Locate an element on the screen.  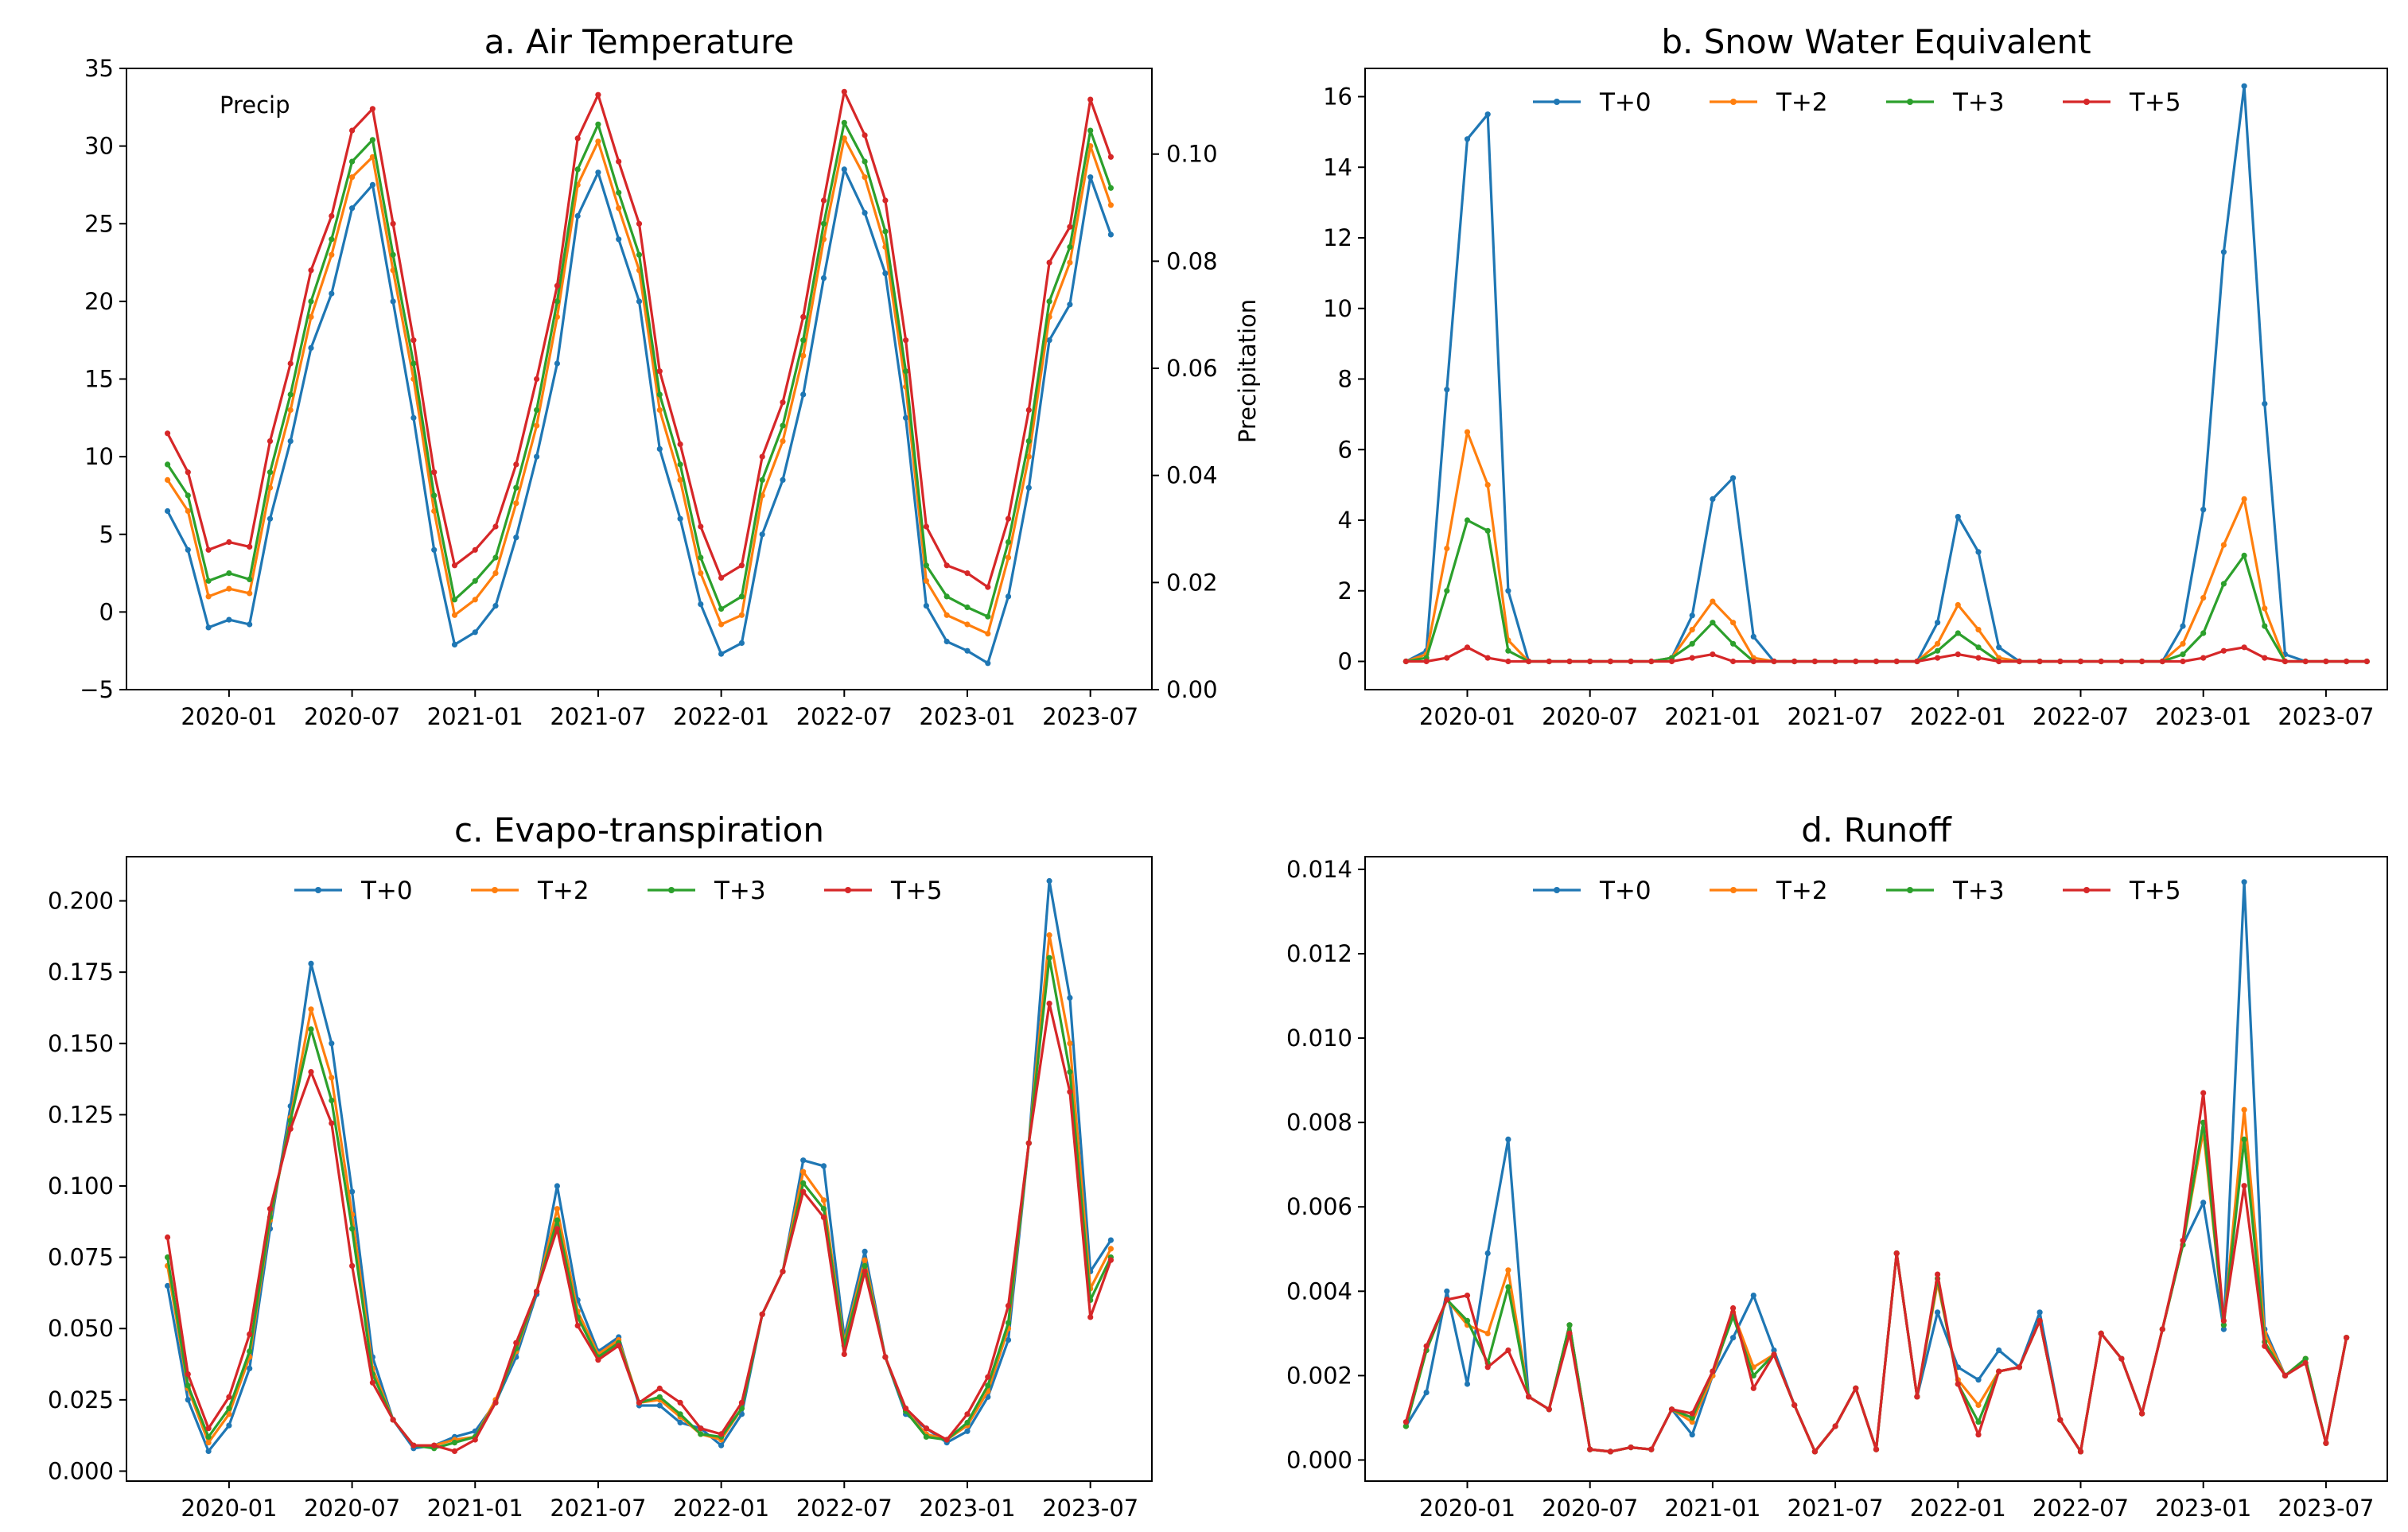
chart-c-ytick-label: 0.175 is located at coordinates (81, 972).